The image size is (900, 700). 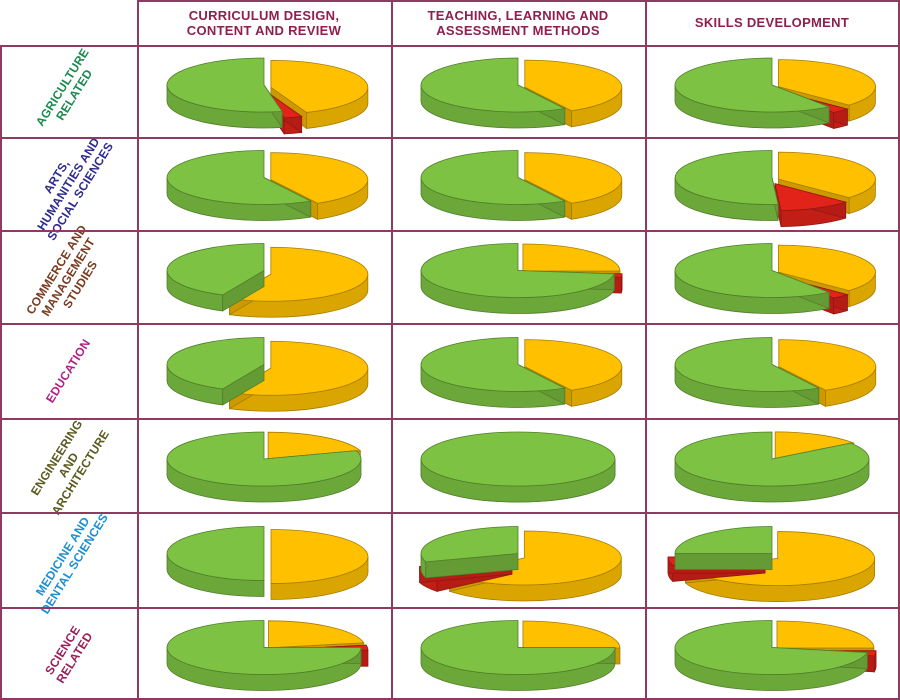 I want to click on column-header-skills: SKILLS DEVELOPMENT, so click(x=772, y=22).